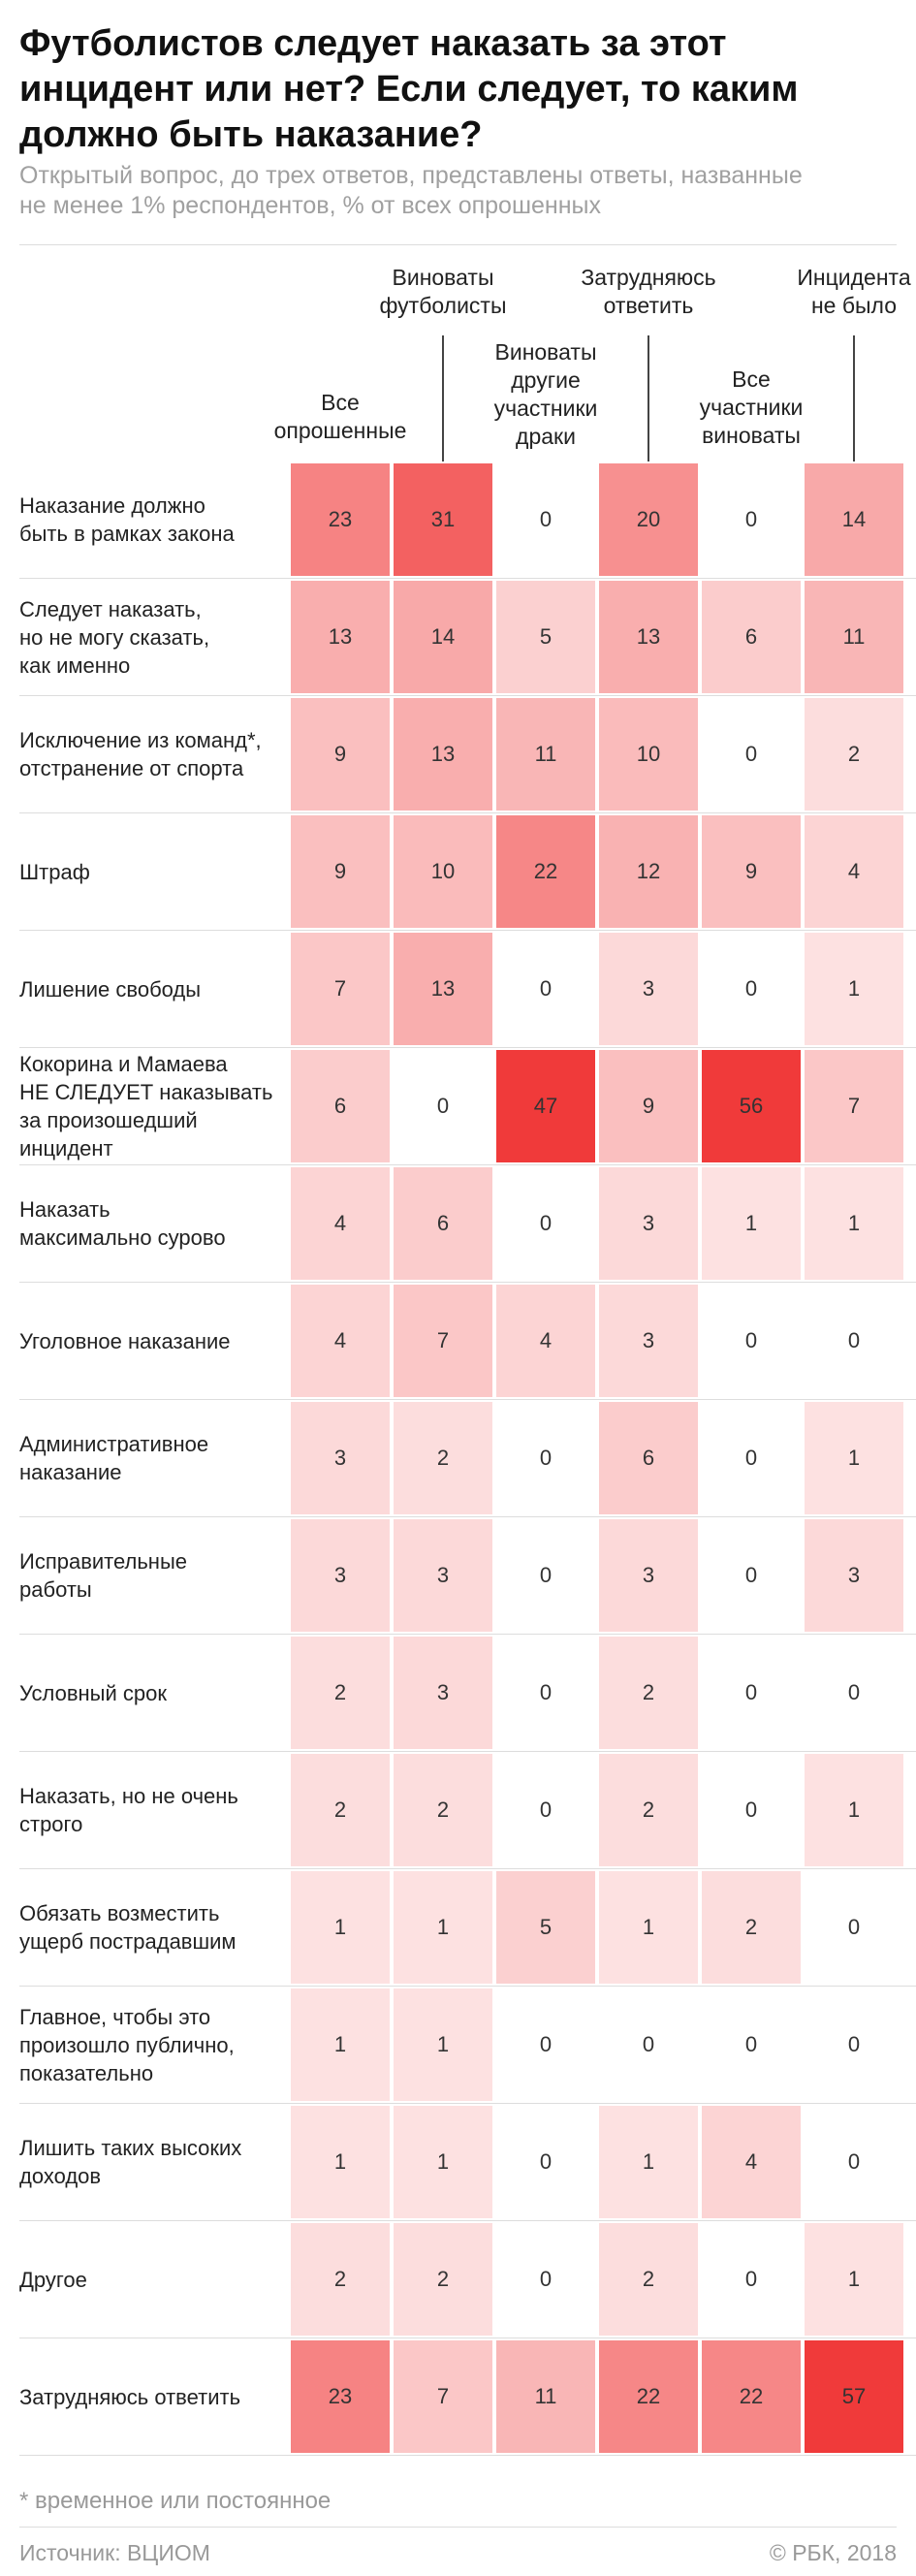 Image resolution: width=916 pixels, height=2576 pixels. Describe the element at coordinates (128, 1810) in the screenshot. I see `row-label: Наказать, но не очень строго` at that location.